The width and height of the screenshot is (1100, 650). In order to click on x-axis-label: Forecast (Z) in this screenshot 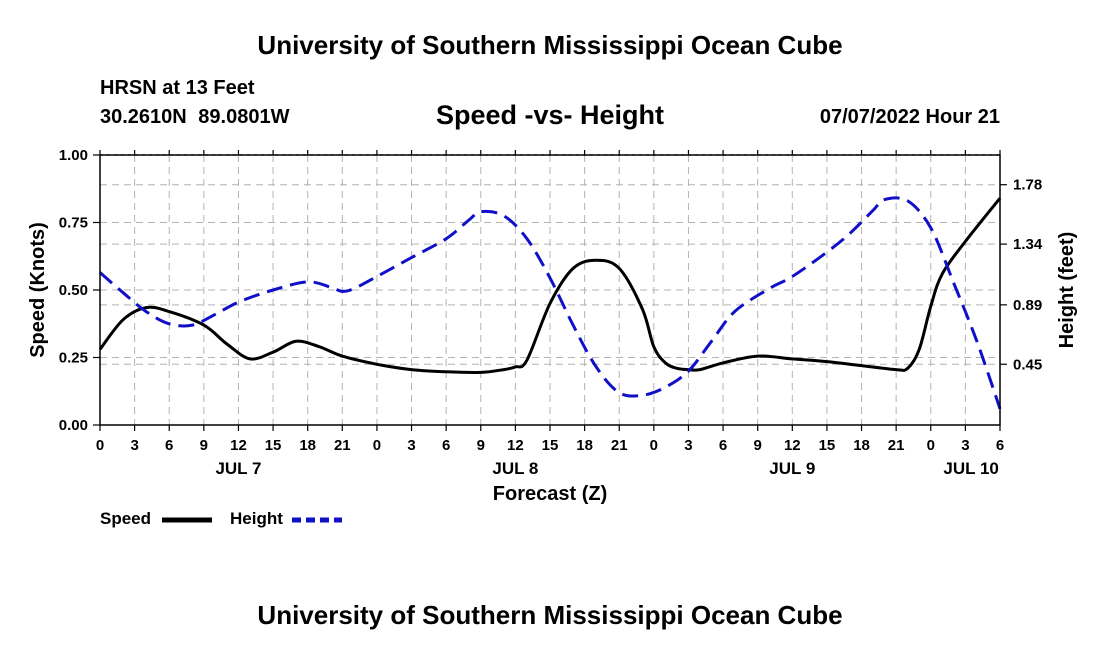, I will do `click(550, 494)`.